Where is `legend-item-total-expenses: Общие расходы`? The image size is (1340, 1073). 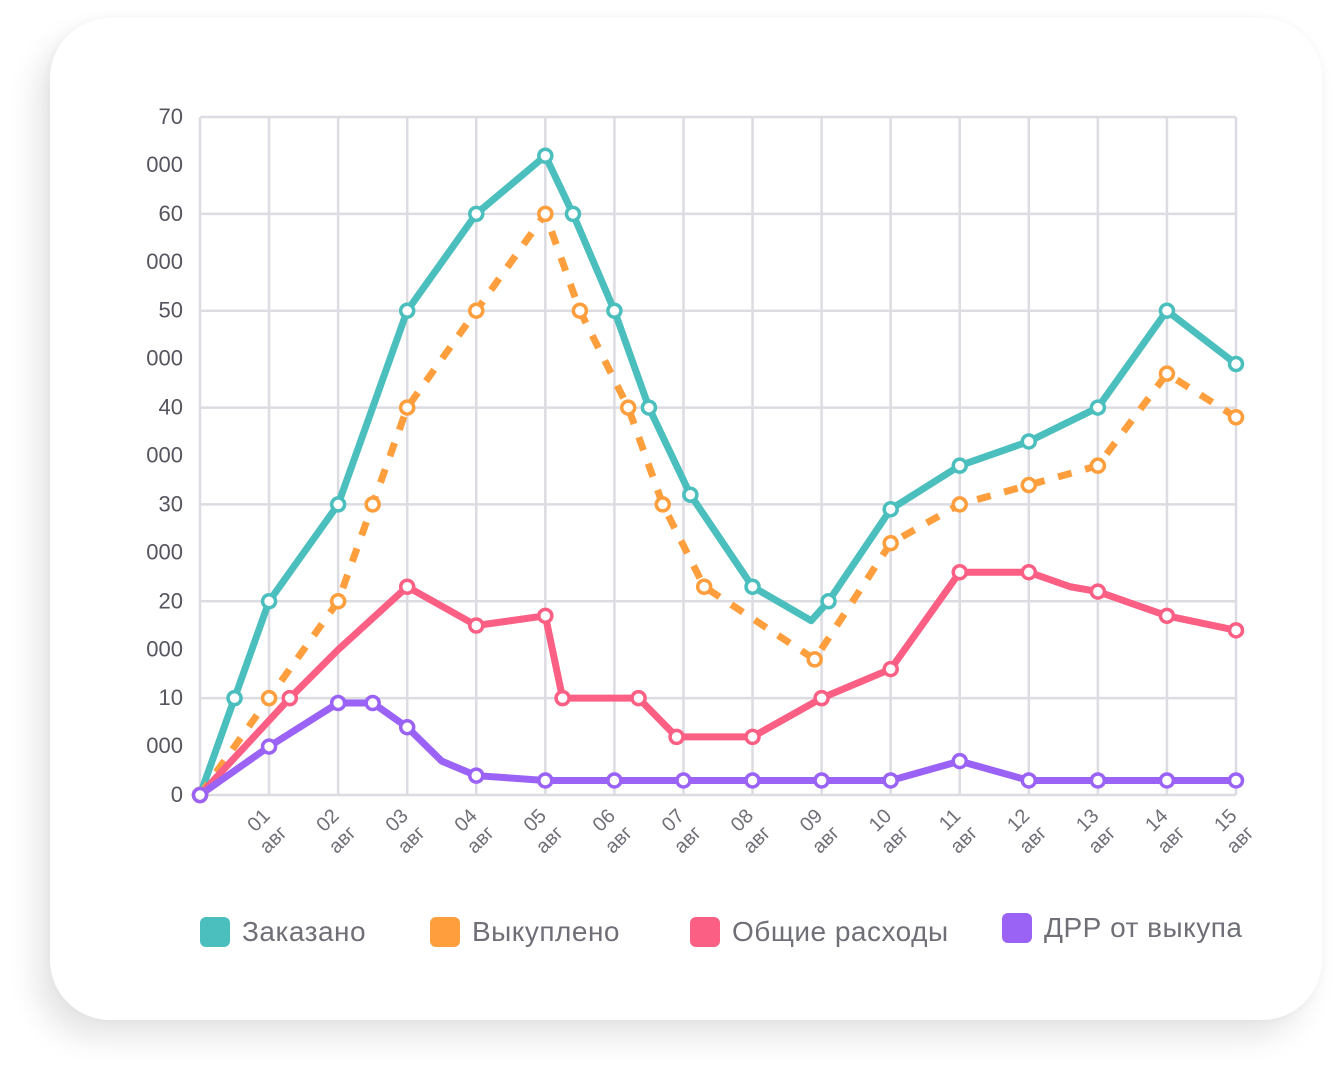
legend-item-total-expenses: Общие расходы is located at coordinates (819, 932).